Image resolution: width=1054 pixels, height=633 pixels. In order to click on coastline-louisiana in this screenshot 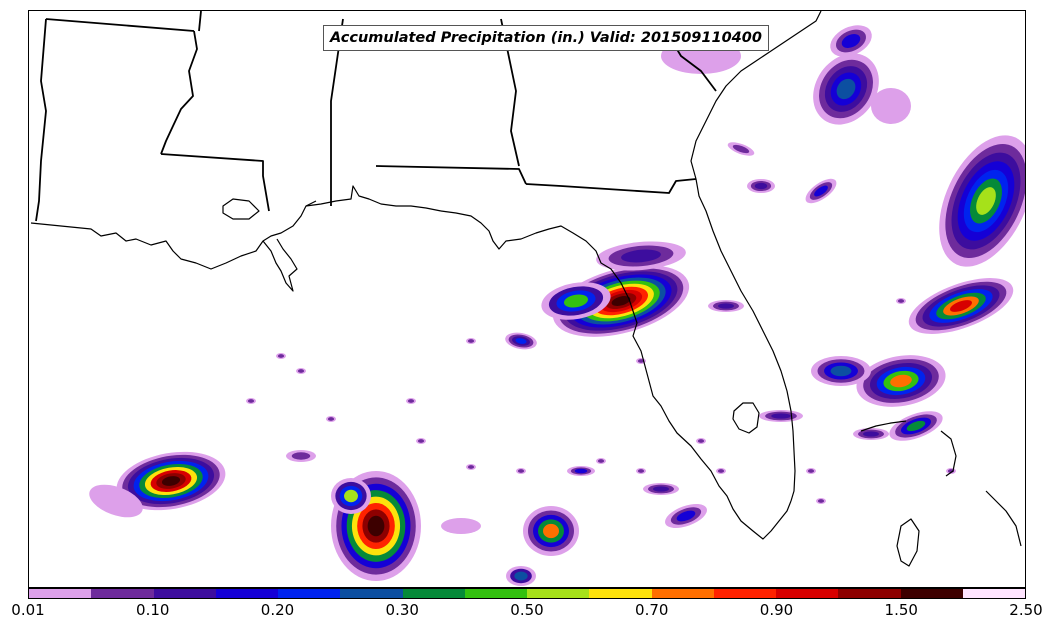, I will do `click(173, 235)`.